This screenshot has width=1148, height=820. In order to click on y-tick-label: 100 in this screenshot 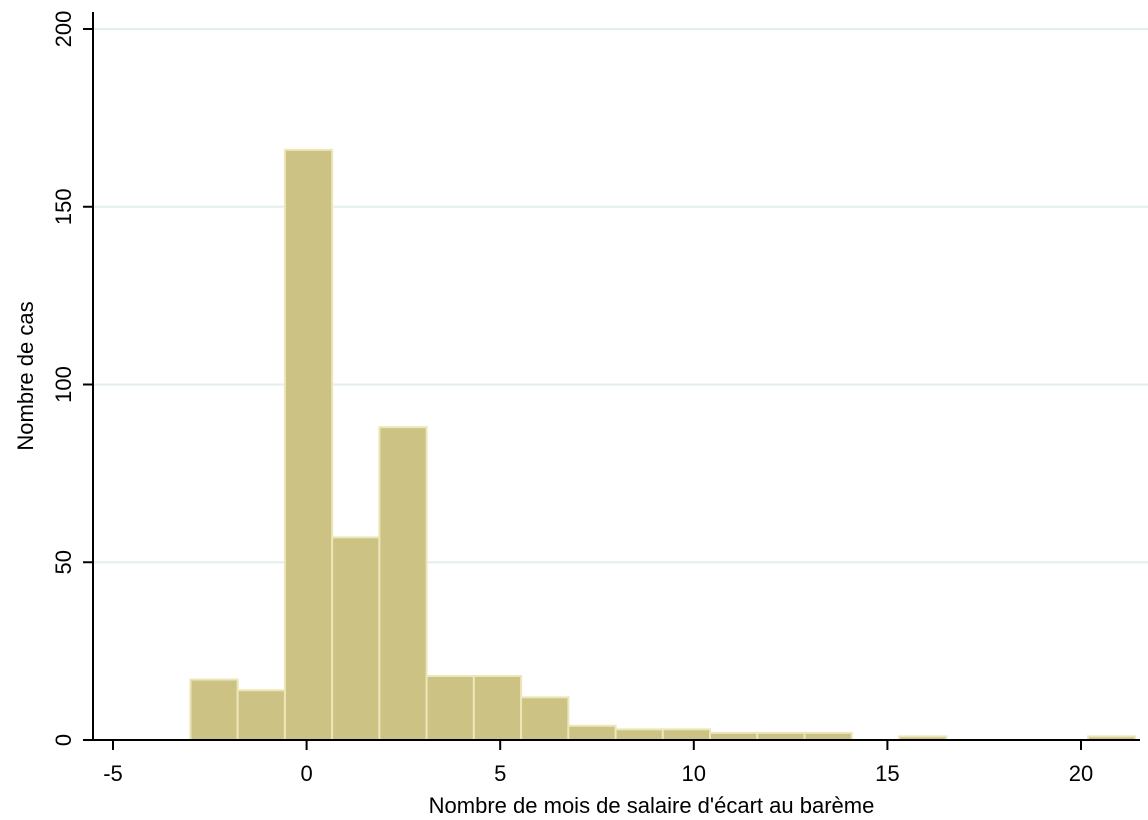, I will do `click(63, 384)`.